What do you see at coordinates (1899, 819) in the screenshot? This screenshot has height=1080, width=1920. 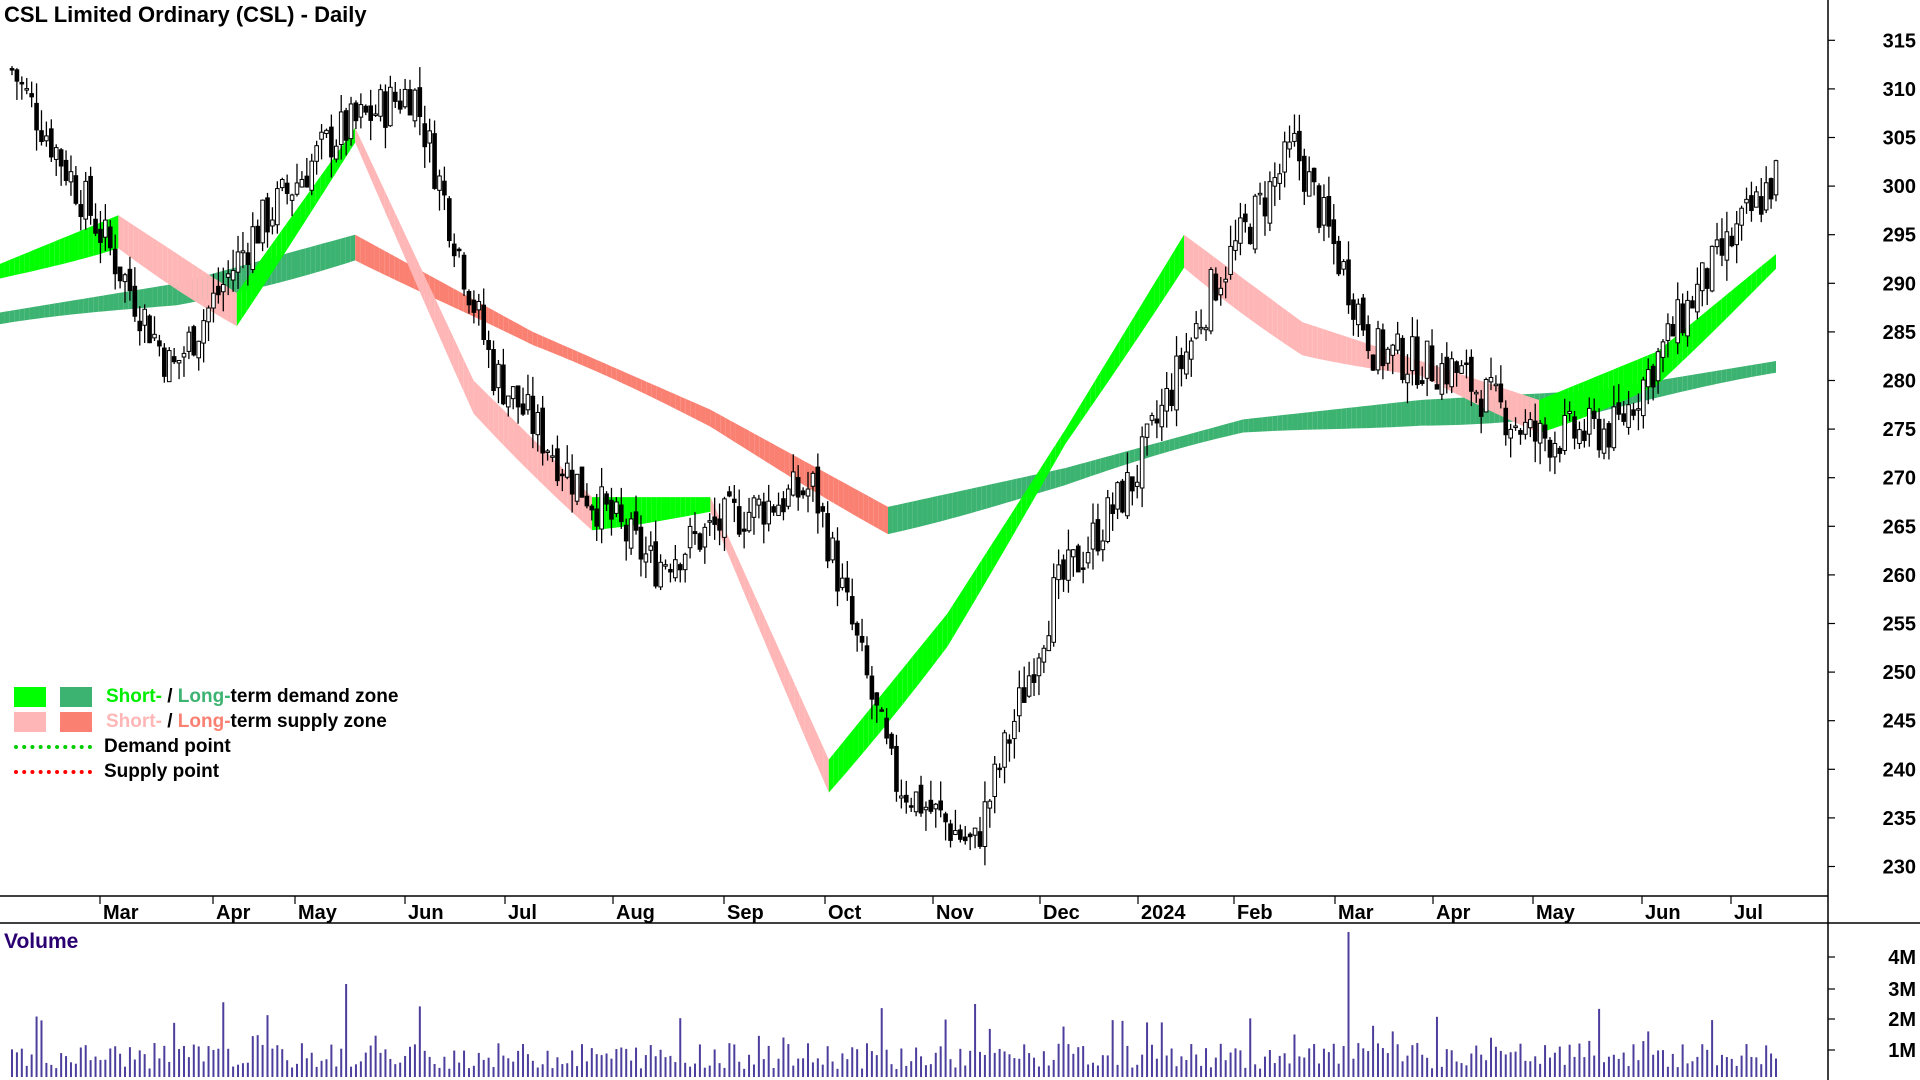 I see `y-tick-label: 235` at bounding box center [1899, 819].